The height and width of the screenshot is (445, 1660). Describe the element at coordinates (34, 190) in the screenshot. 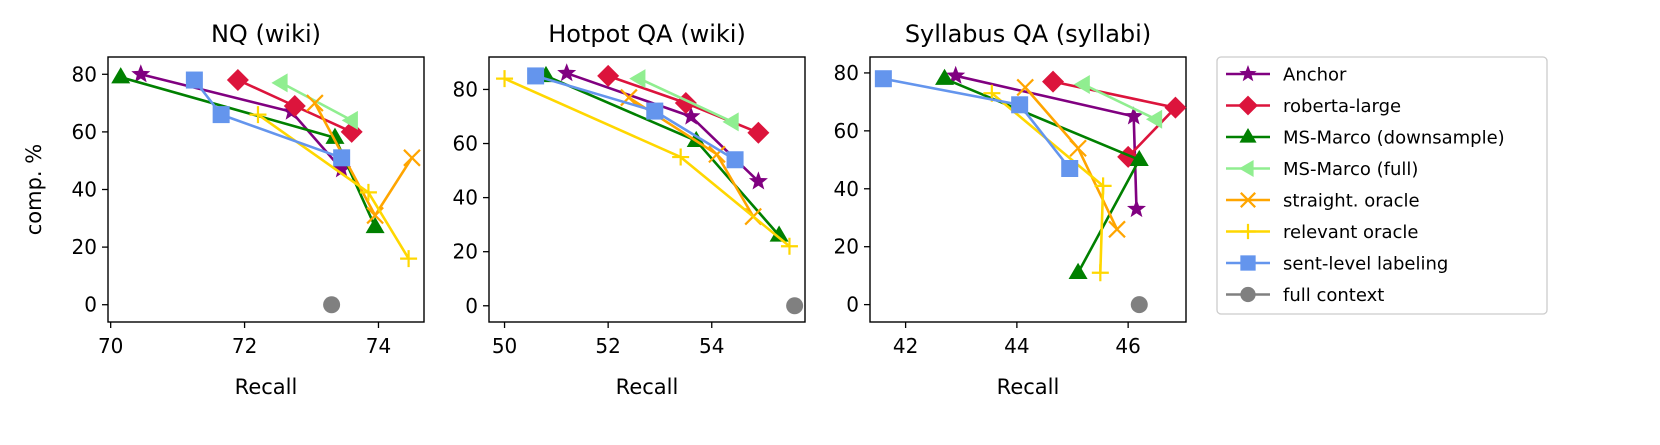

I see `y-axis-label: comp. %` at that location.